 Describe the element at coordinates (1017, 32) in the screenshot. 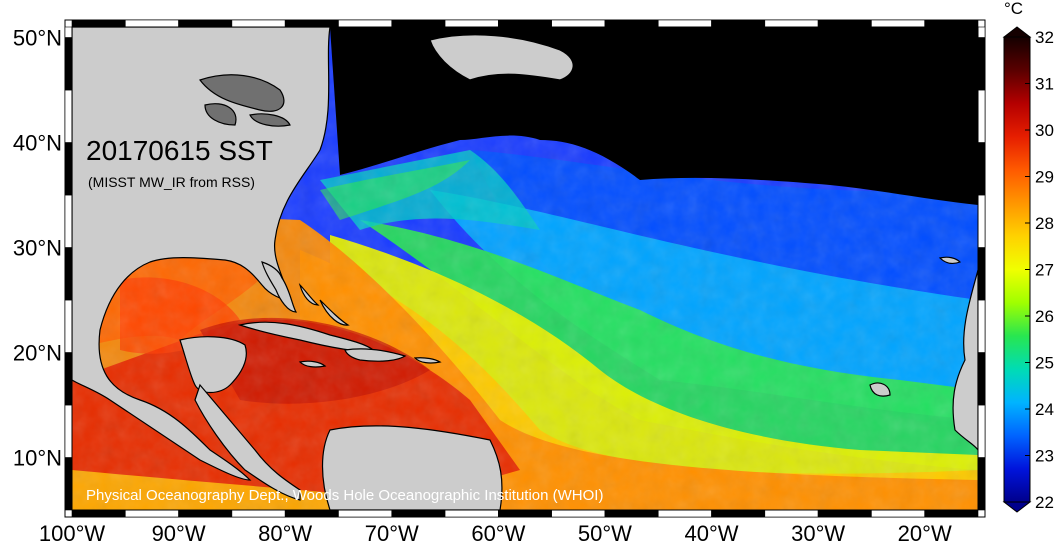

I see `colorbar-max-arrow` at that location.